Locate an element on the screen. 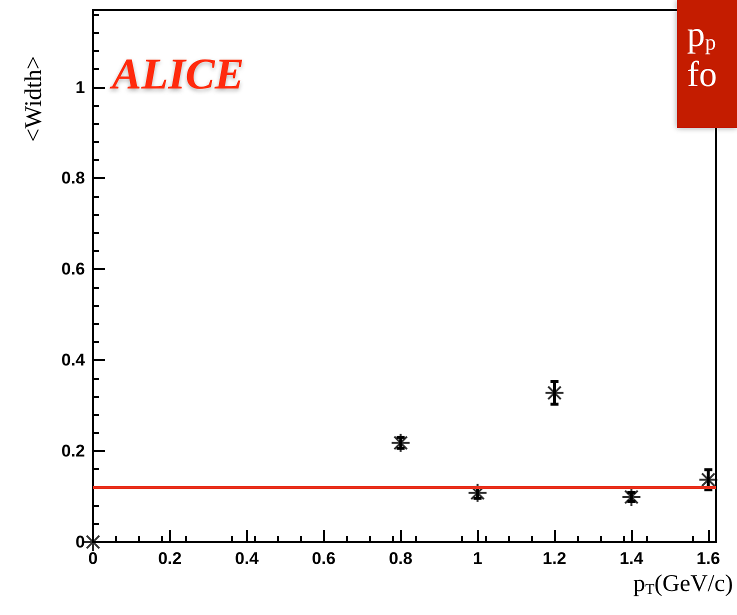  y-tick-label: 0.2 is located at coordinates (73, 451).